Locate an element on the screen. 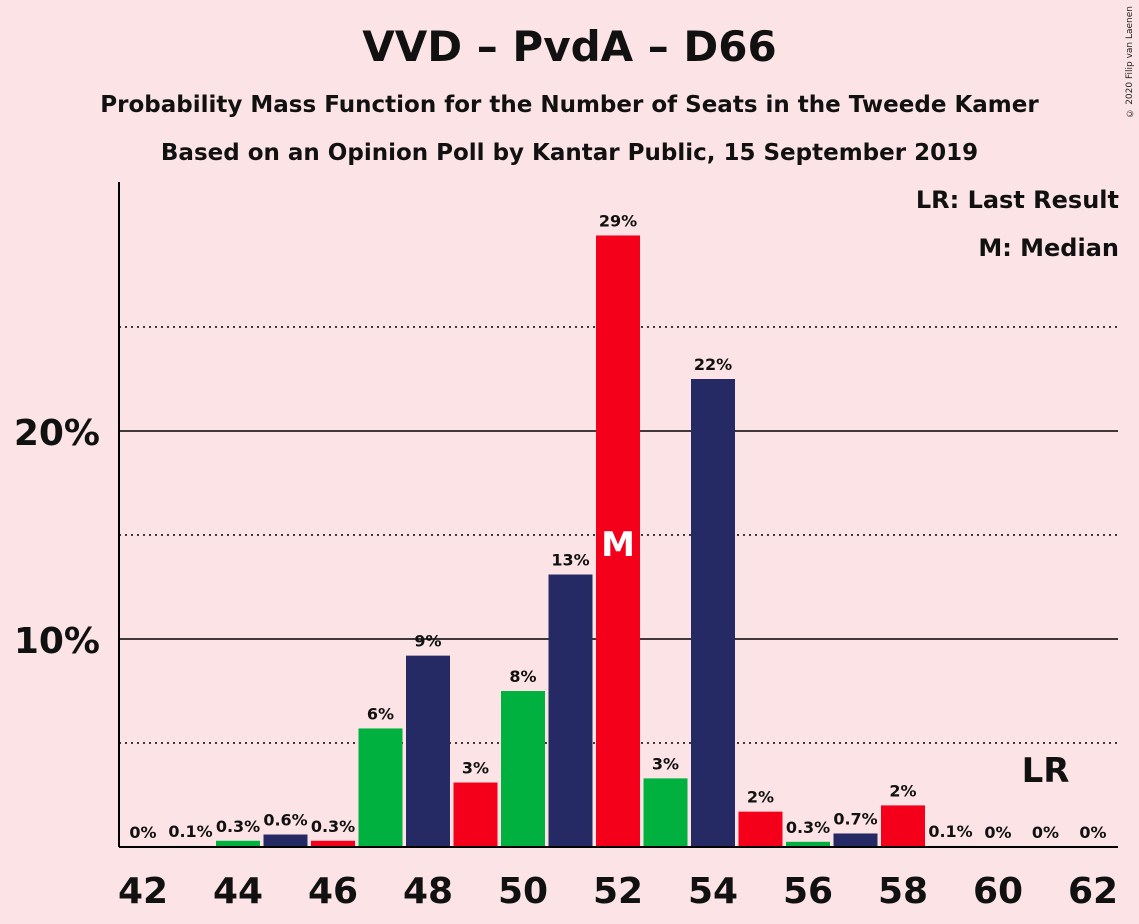 The height and width of the screenshot is (924, 1139). bar-value-label: 29% is located at coordinates (618, 220).